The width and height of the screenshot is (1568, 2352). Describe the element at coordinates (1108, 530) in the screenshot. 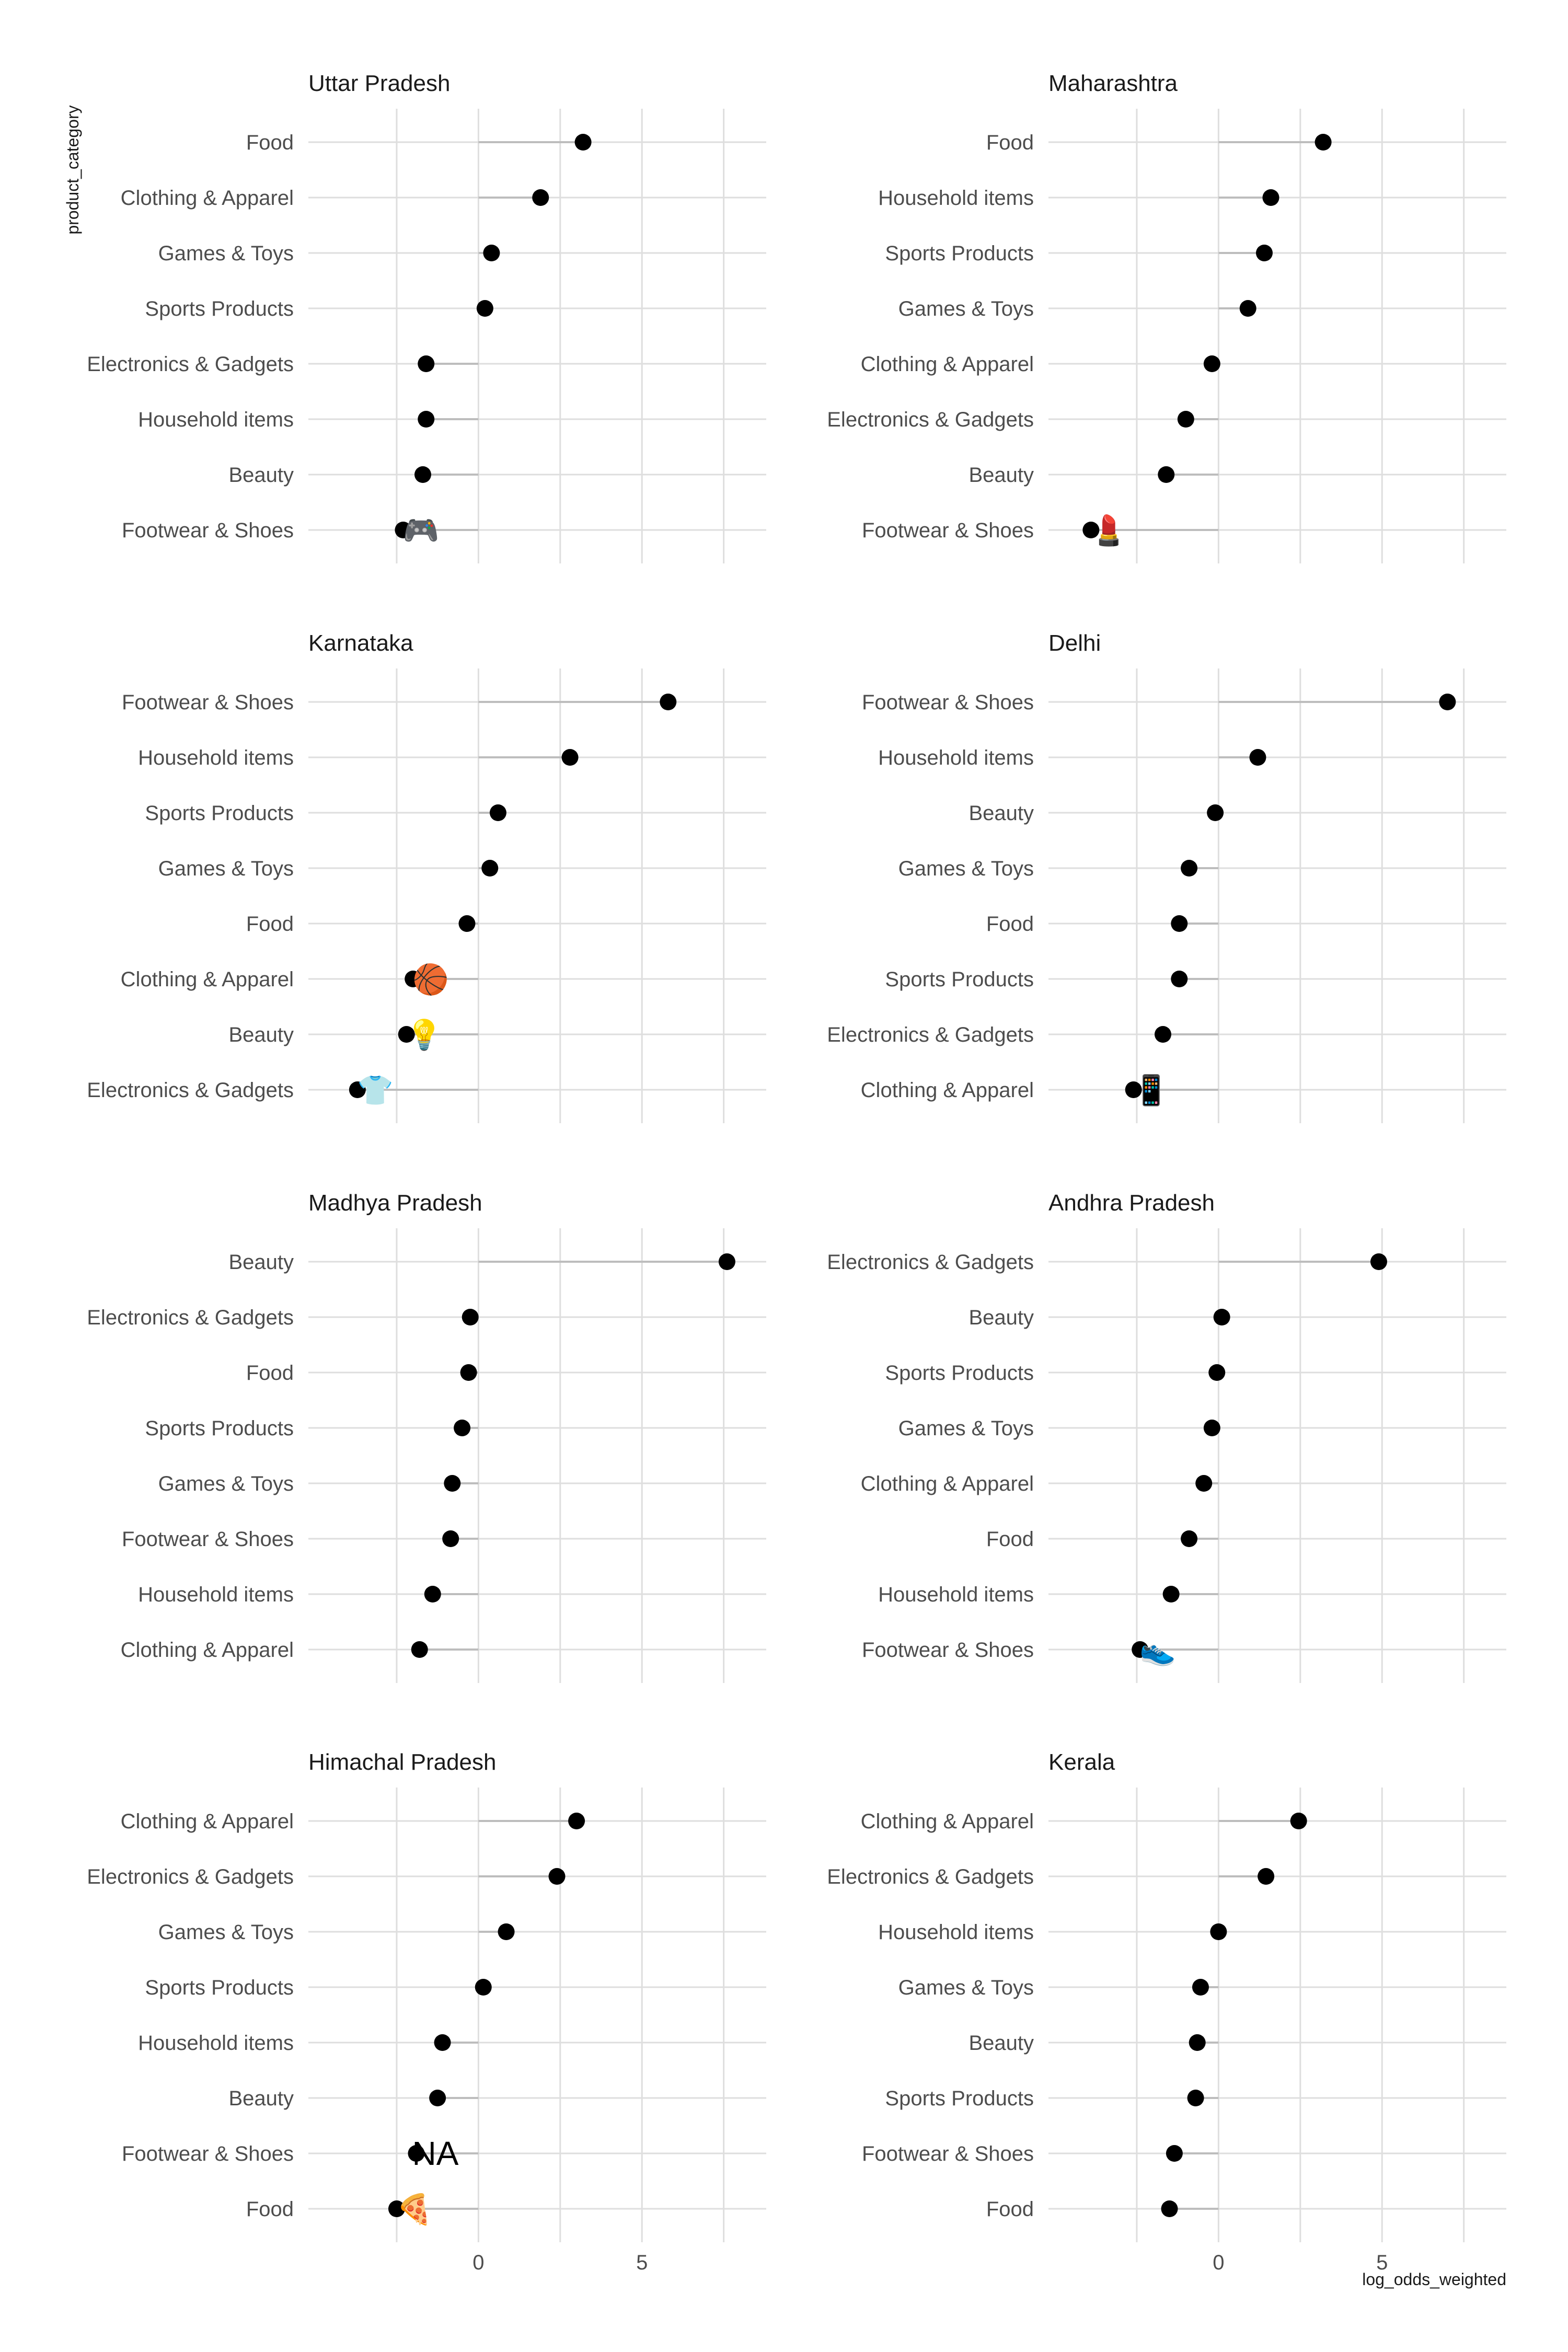

I see `lipstick-icon: 💄` at that location.